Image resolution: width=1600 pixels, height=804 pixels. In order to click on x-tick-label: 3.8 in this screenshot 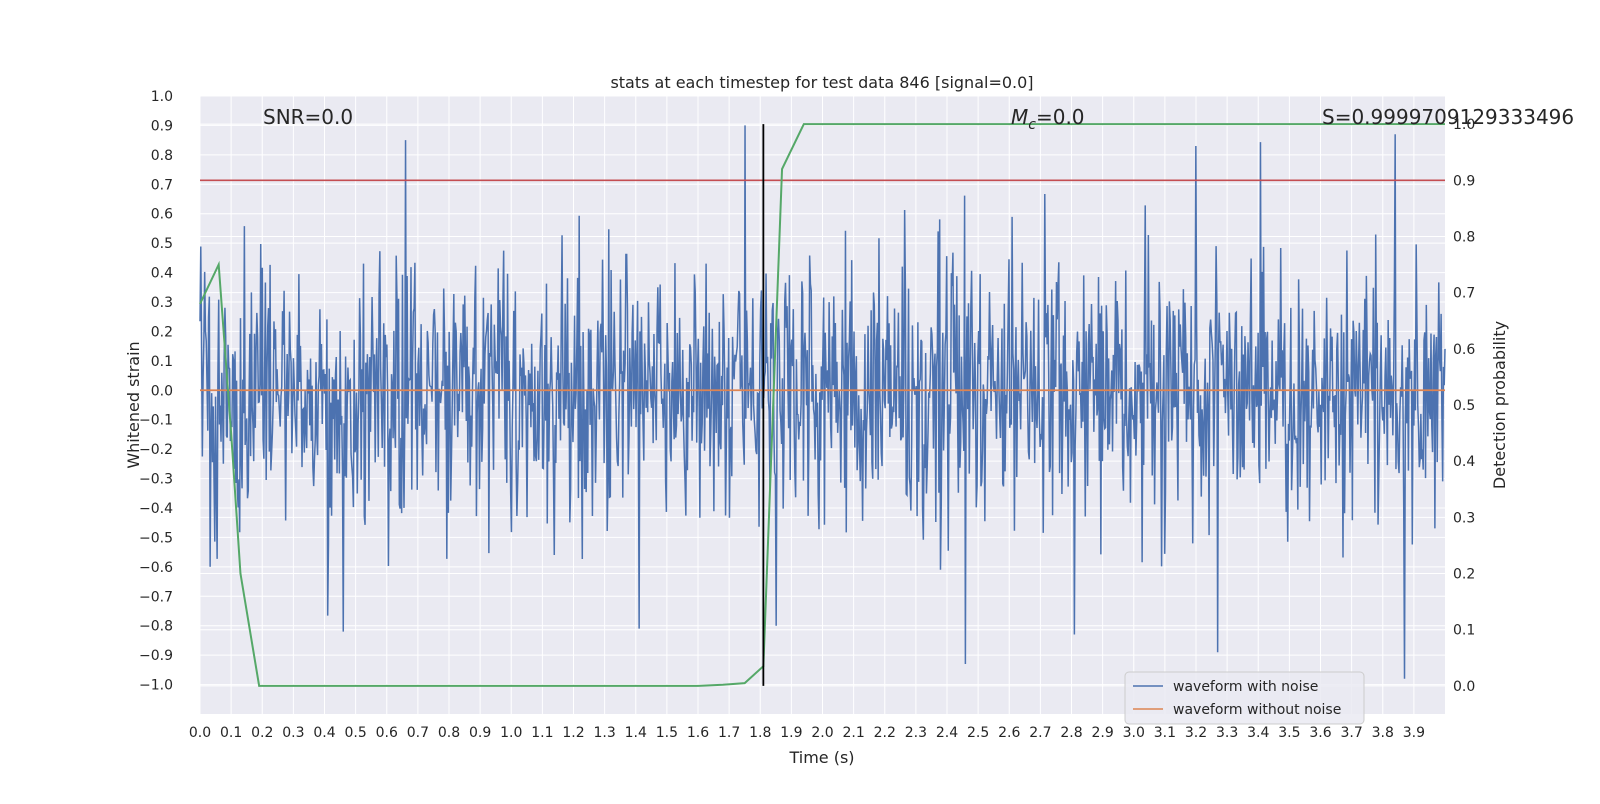, I will do `click(1383, 733)`.